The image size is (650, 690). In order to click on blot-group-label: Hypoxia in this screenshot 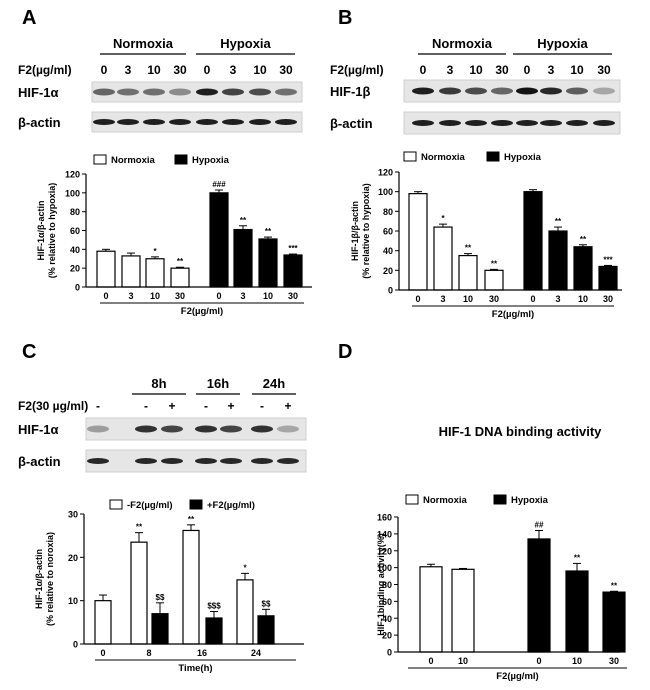, I will do `click(562, 43)`.